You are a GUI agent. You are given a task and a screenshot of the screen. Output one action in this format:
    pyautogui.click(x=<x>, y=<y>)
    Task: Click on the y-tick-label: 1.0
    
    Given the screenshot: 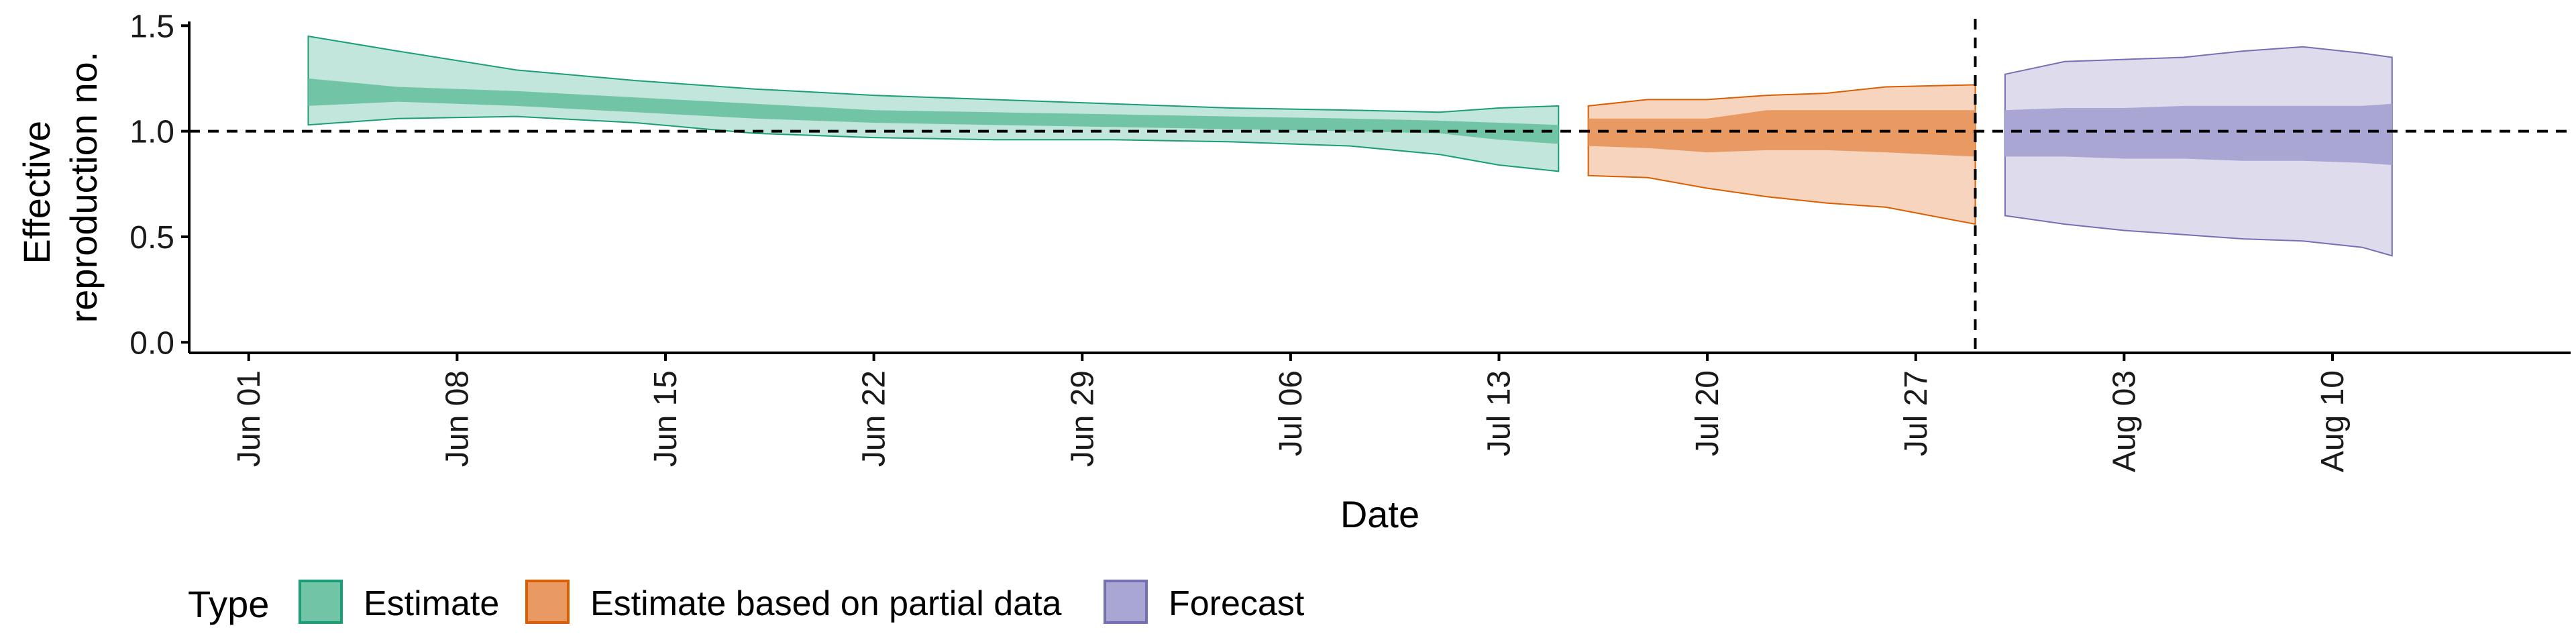 What is the action you would take?
    pyautogui.click(x=151, y=132)
    